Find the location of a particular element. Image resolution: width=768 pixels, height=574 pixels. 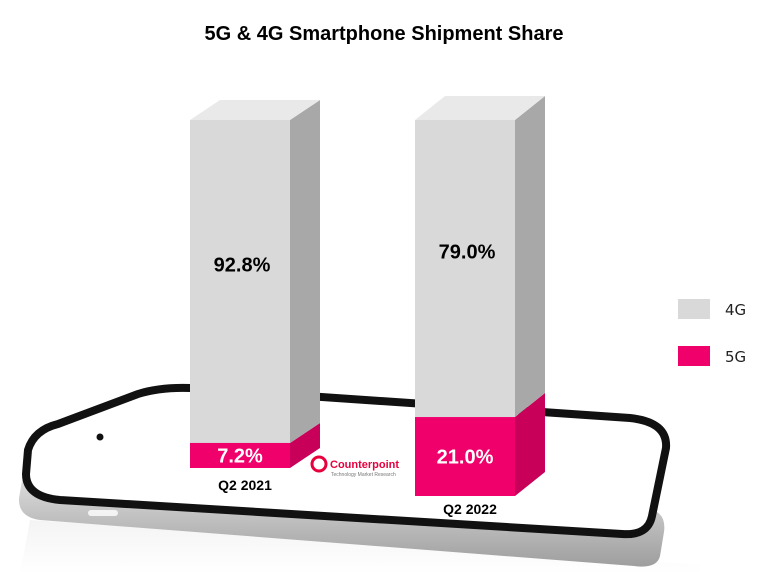

value-label-5g: 7.2% is located at coordinates (240, 456).